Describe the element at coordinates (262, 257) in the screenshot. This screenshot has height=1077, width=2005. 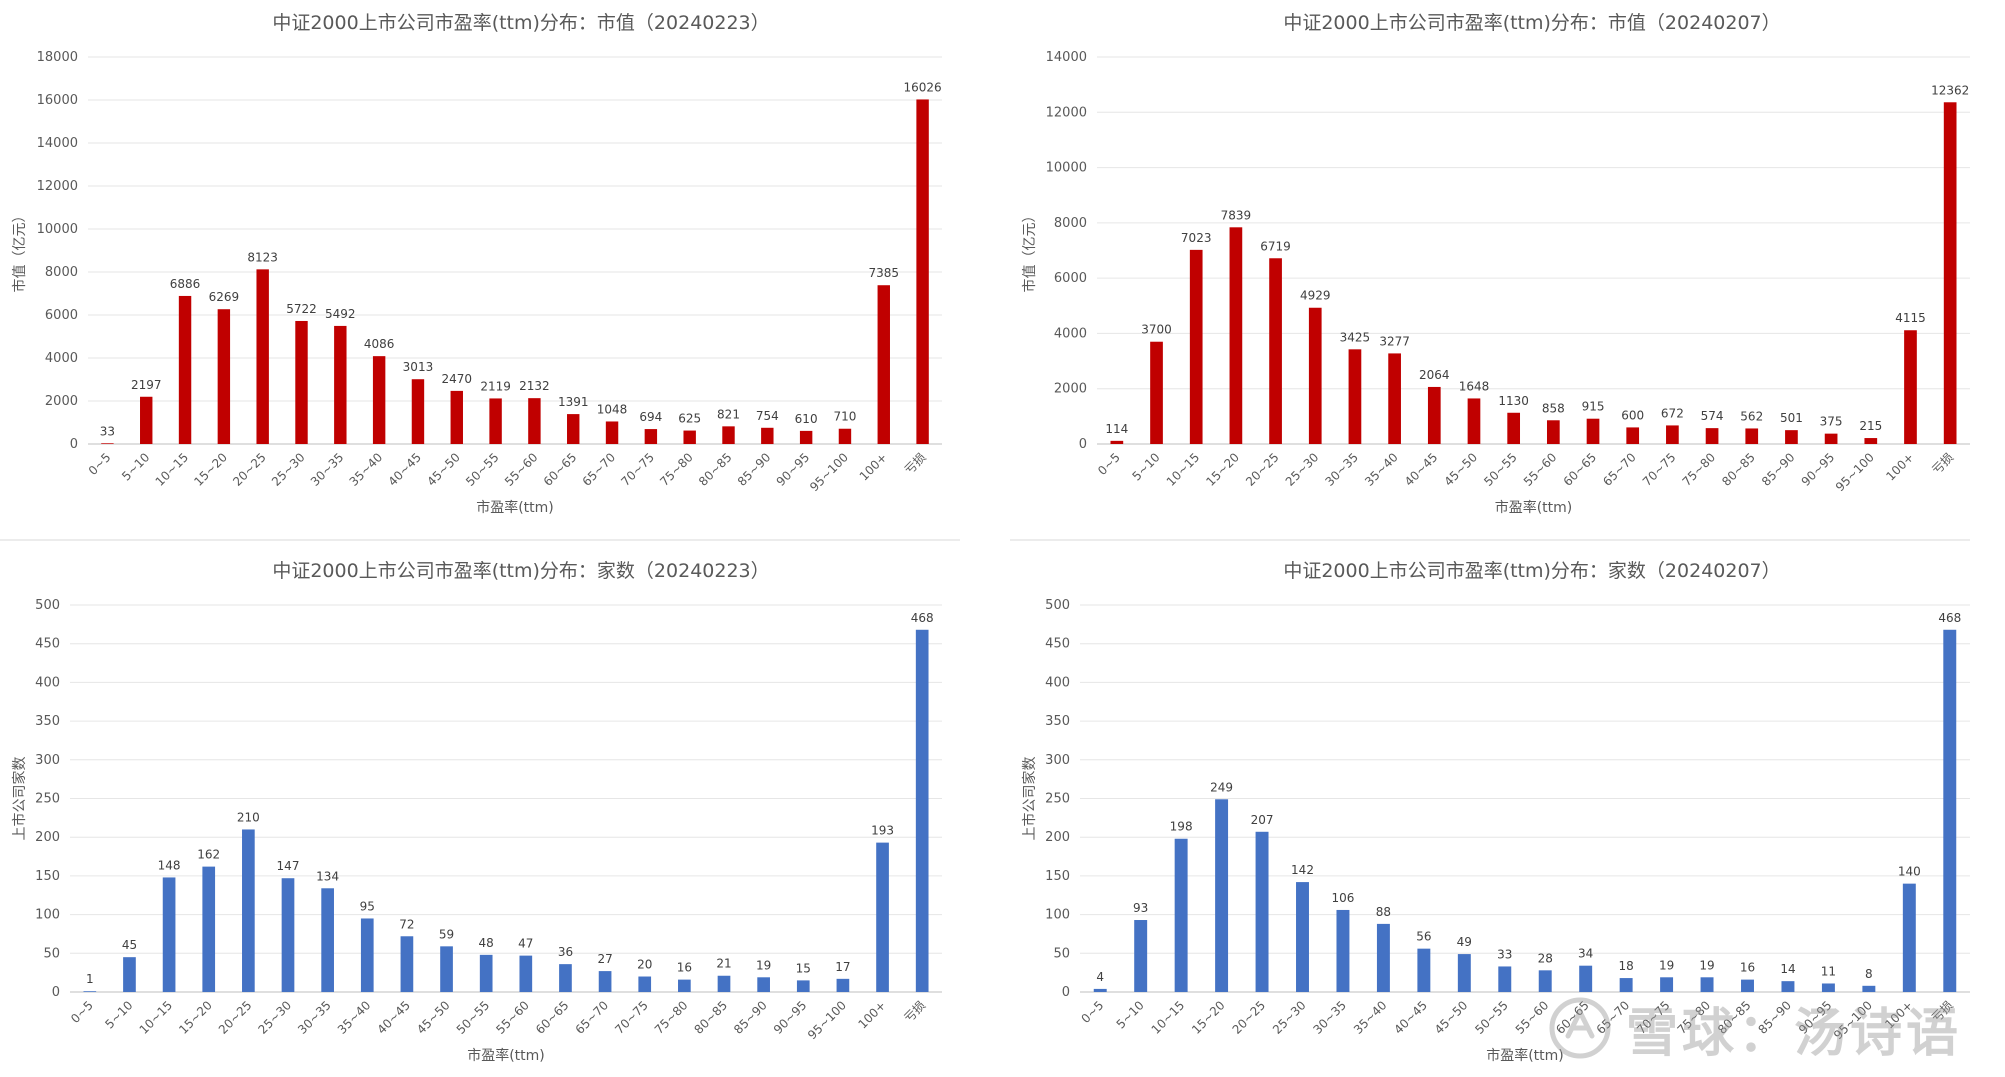
I see `data-label: 8123` at that location.